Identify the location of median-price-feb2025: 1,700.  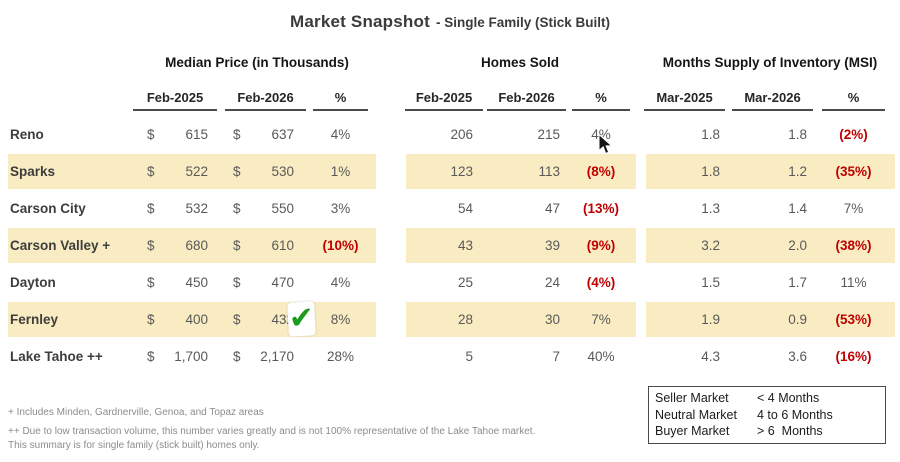
(191, 356).